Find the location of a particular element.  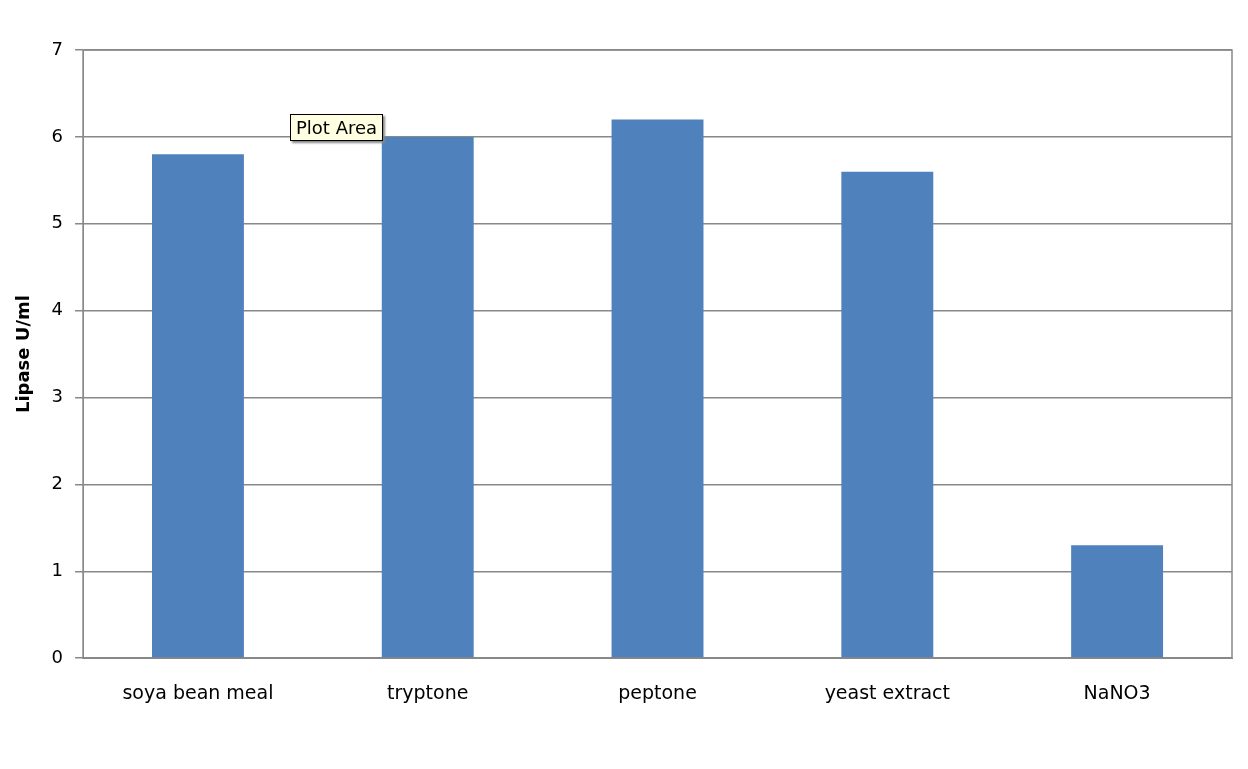

y-tick-label: 5 is located at coordinates (57, 222).